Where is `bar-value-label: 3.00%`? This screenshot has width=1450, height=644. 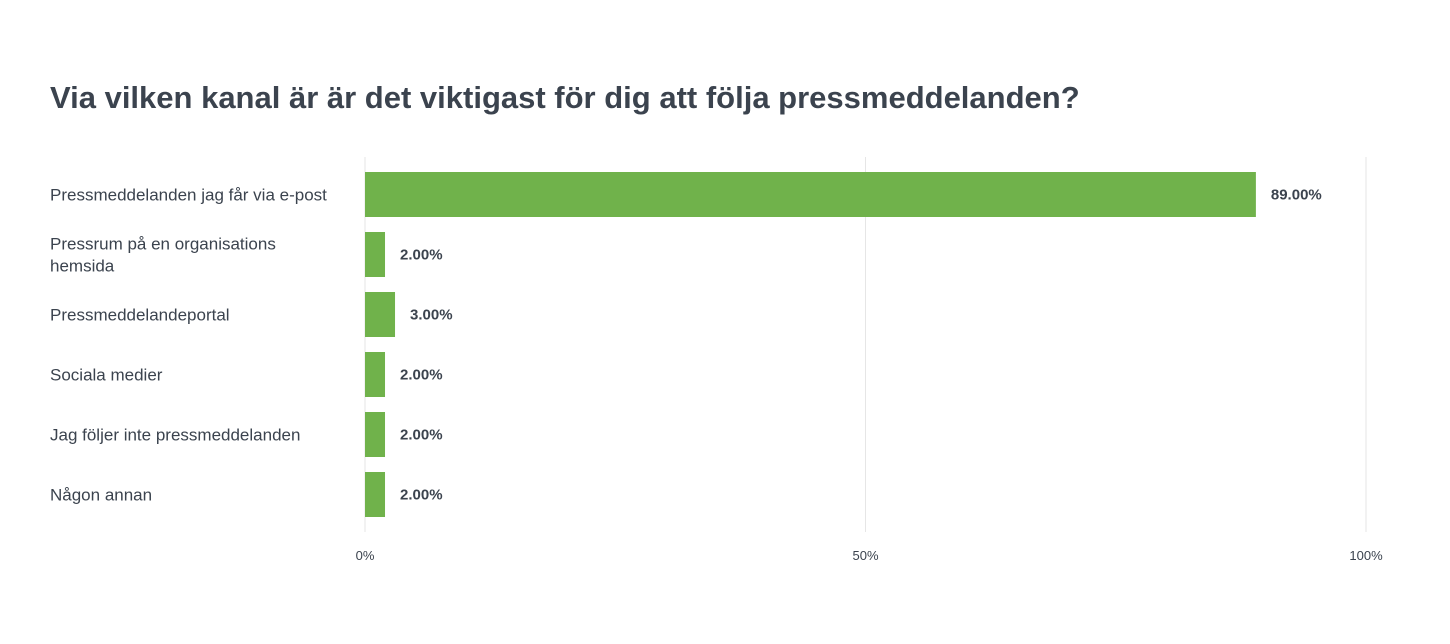
bar-value-label: 3.00% is located at coordinates (431, 315).